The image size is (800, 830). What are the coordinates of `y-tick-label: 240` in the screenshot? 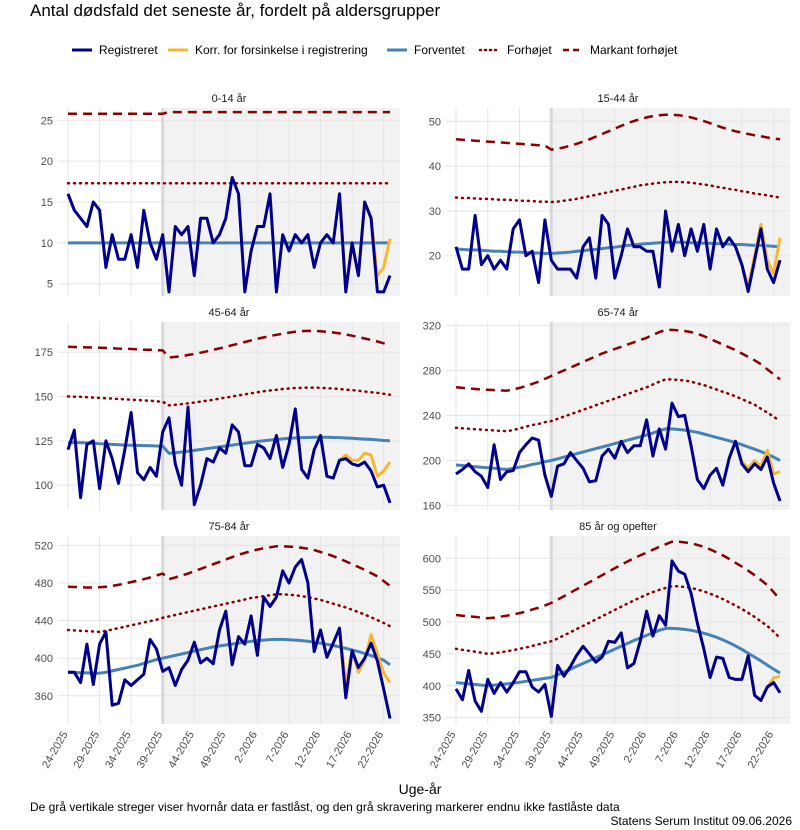 It's located at (432, 416).